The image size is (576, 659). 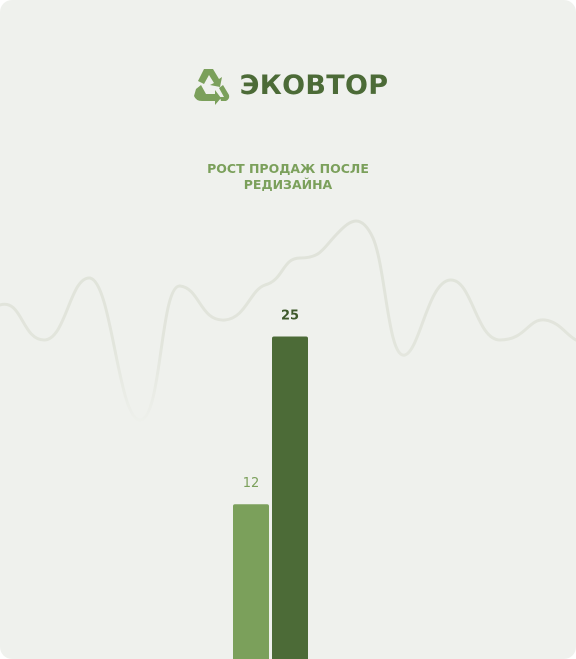 What do you see at coordinates (288, 168) in the screenshot?
I see `chart-title-line-1: РОСТ ПРОДАЖ ПОСЛЕ` at bounding box center [288, 168].